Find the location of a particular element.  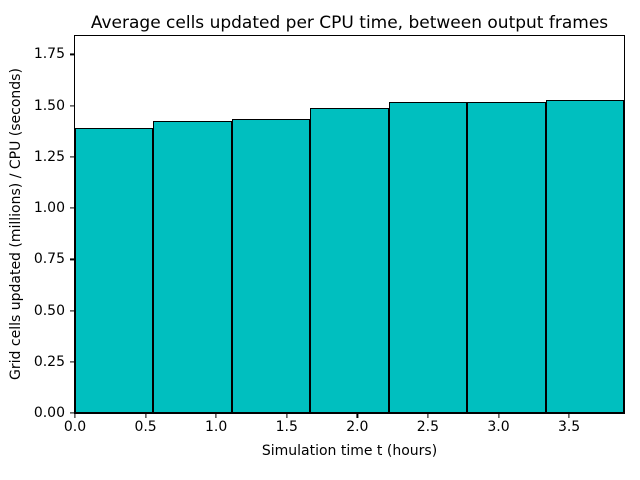

x-tick-label: 1.0 is located at coordinates (216, 427).